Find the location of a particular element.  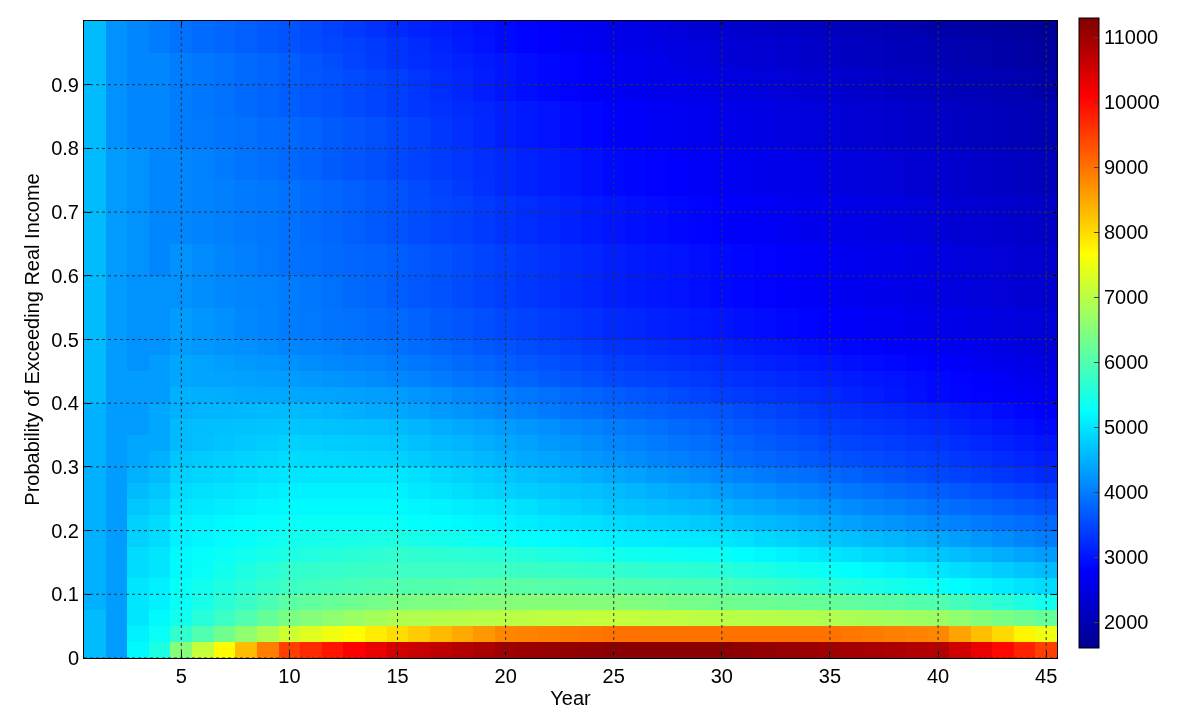

x-tick-label: 10 is located at coordinates (289, 676).